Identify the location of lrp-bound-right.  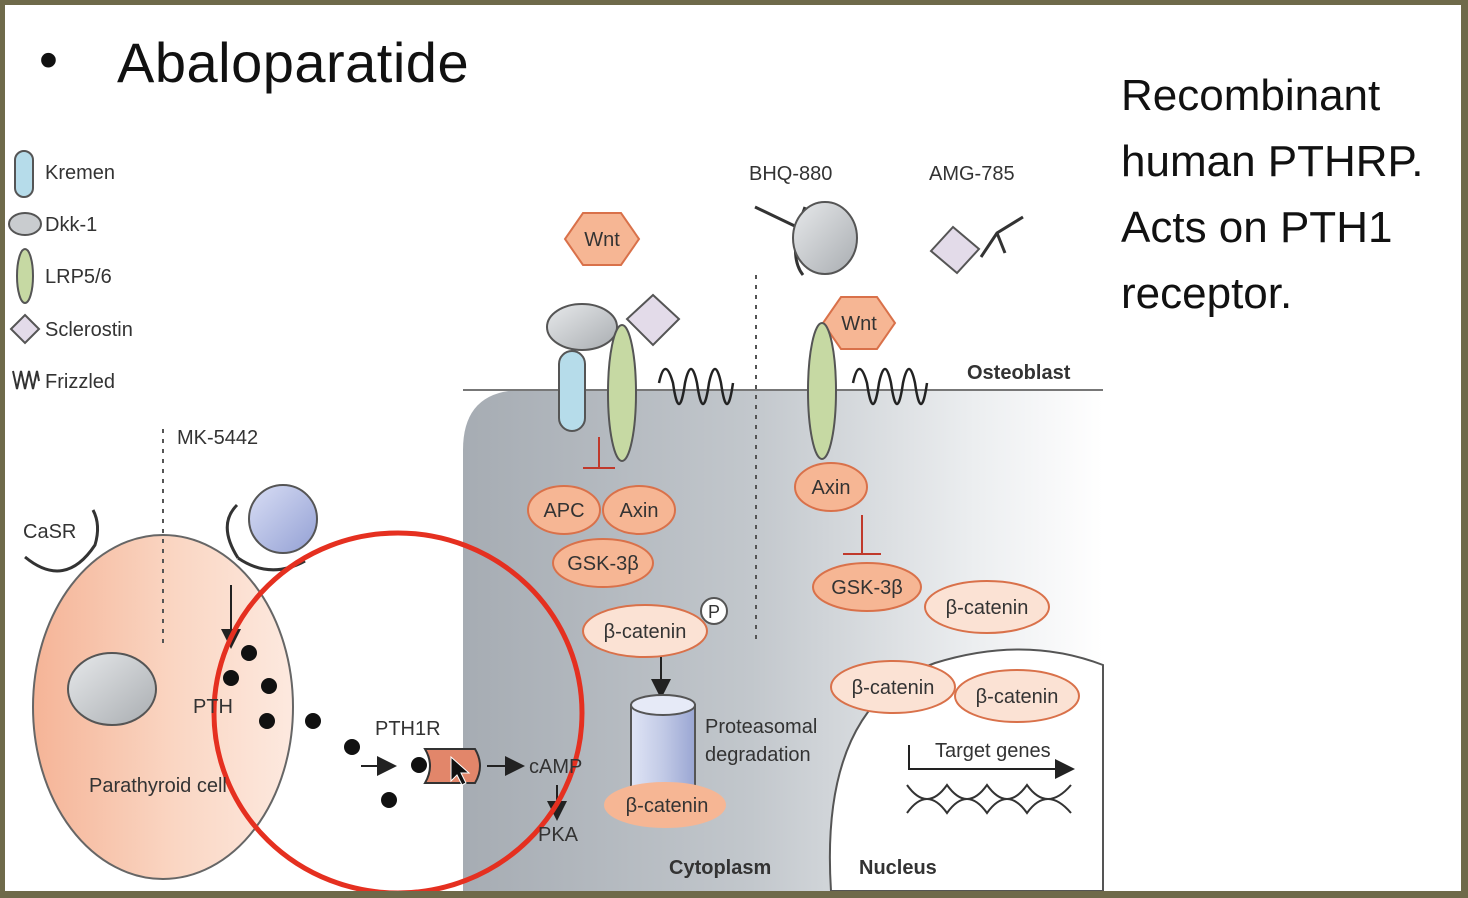
(822, 391).